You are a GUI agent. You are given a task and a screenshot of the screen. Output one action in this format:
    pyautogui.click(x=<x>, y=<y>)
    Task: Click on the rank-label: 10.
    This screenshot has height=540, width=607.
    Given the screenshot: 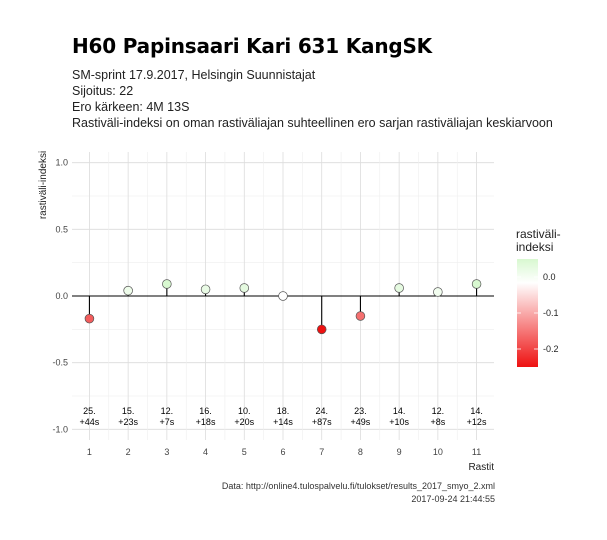 What is the action you would take?
    pyautogui.click(x=244, y=411)
    